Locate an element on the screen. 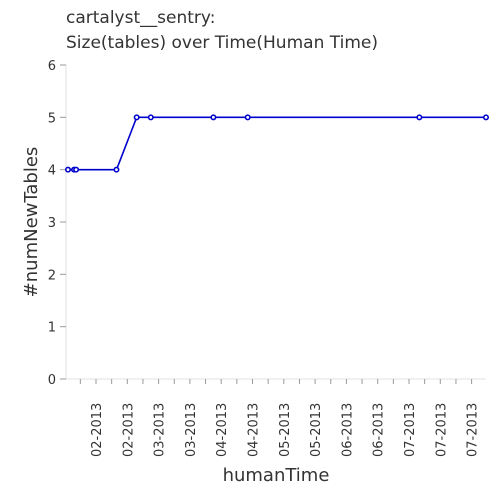 The width and height of the screenshot is (500, 500). y-tick-label: 3 is located at coordinates (52, 223).